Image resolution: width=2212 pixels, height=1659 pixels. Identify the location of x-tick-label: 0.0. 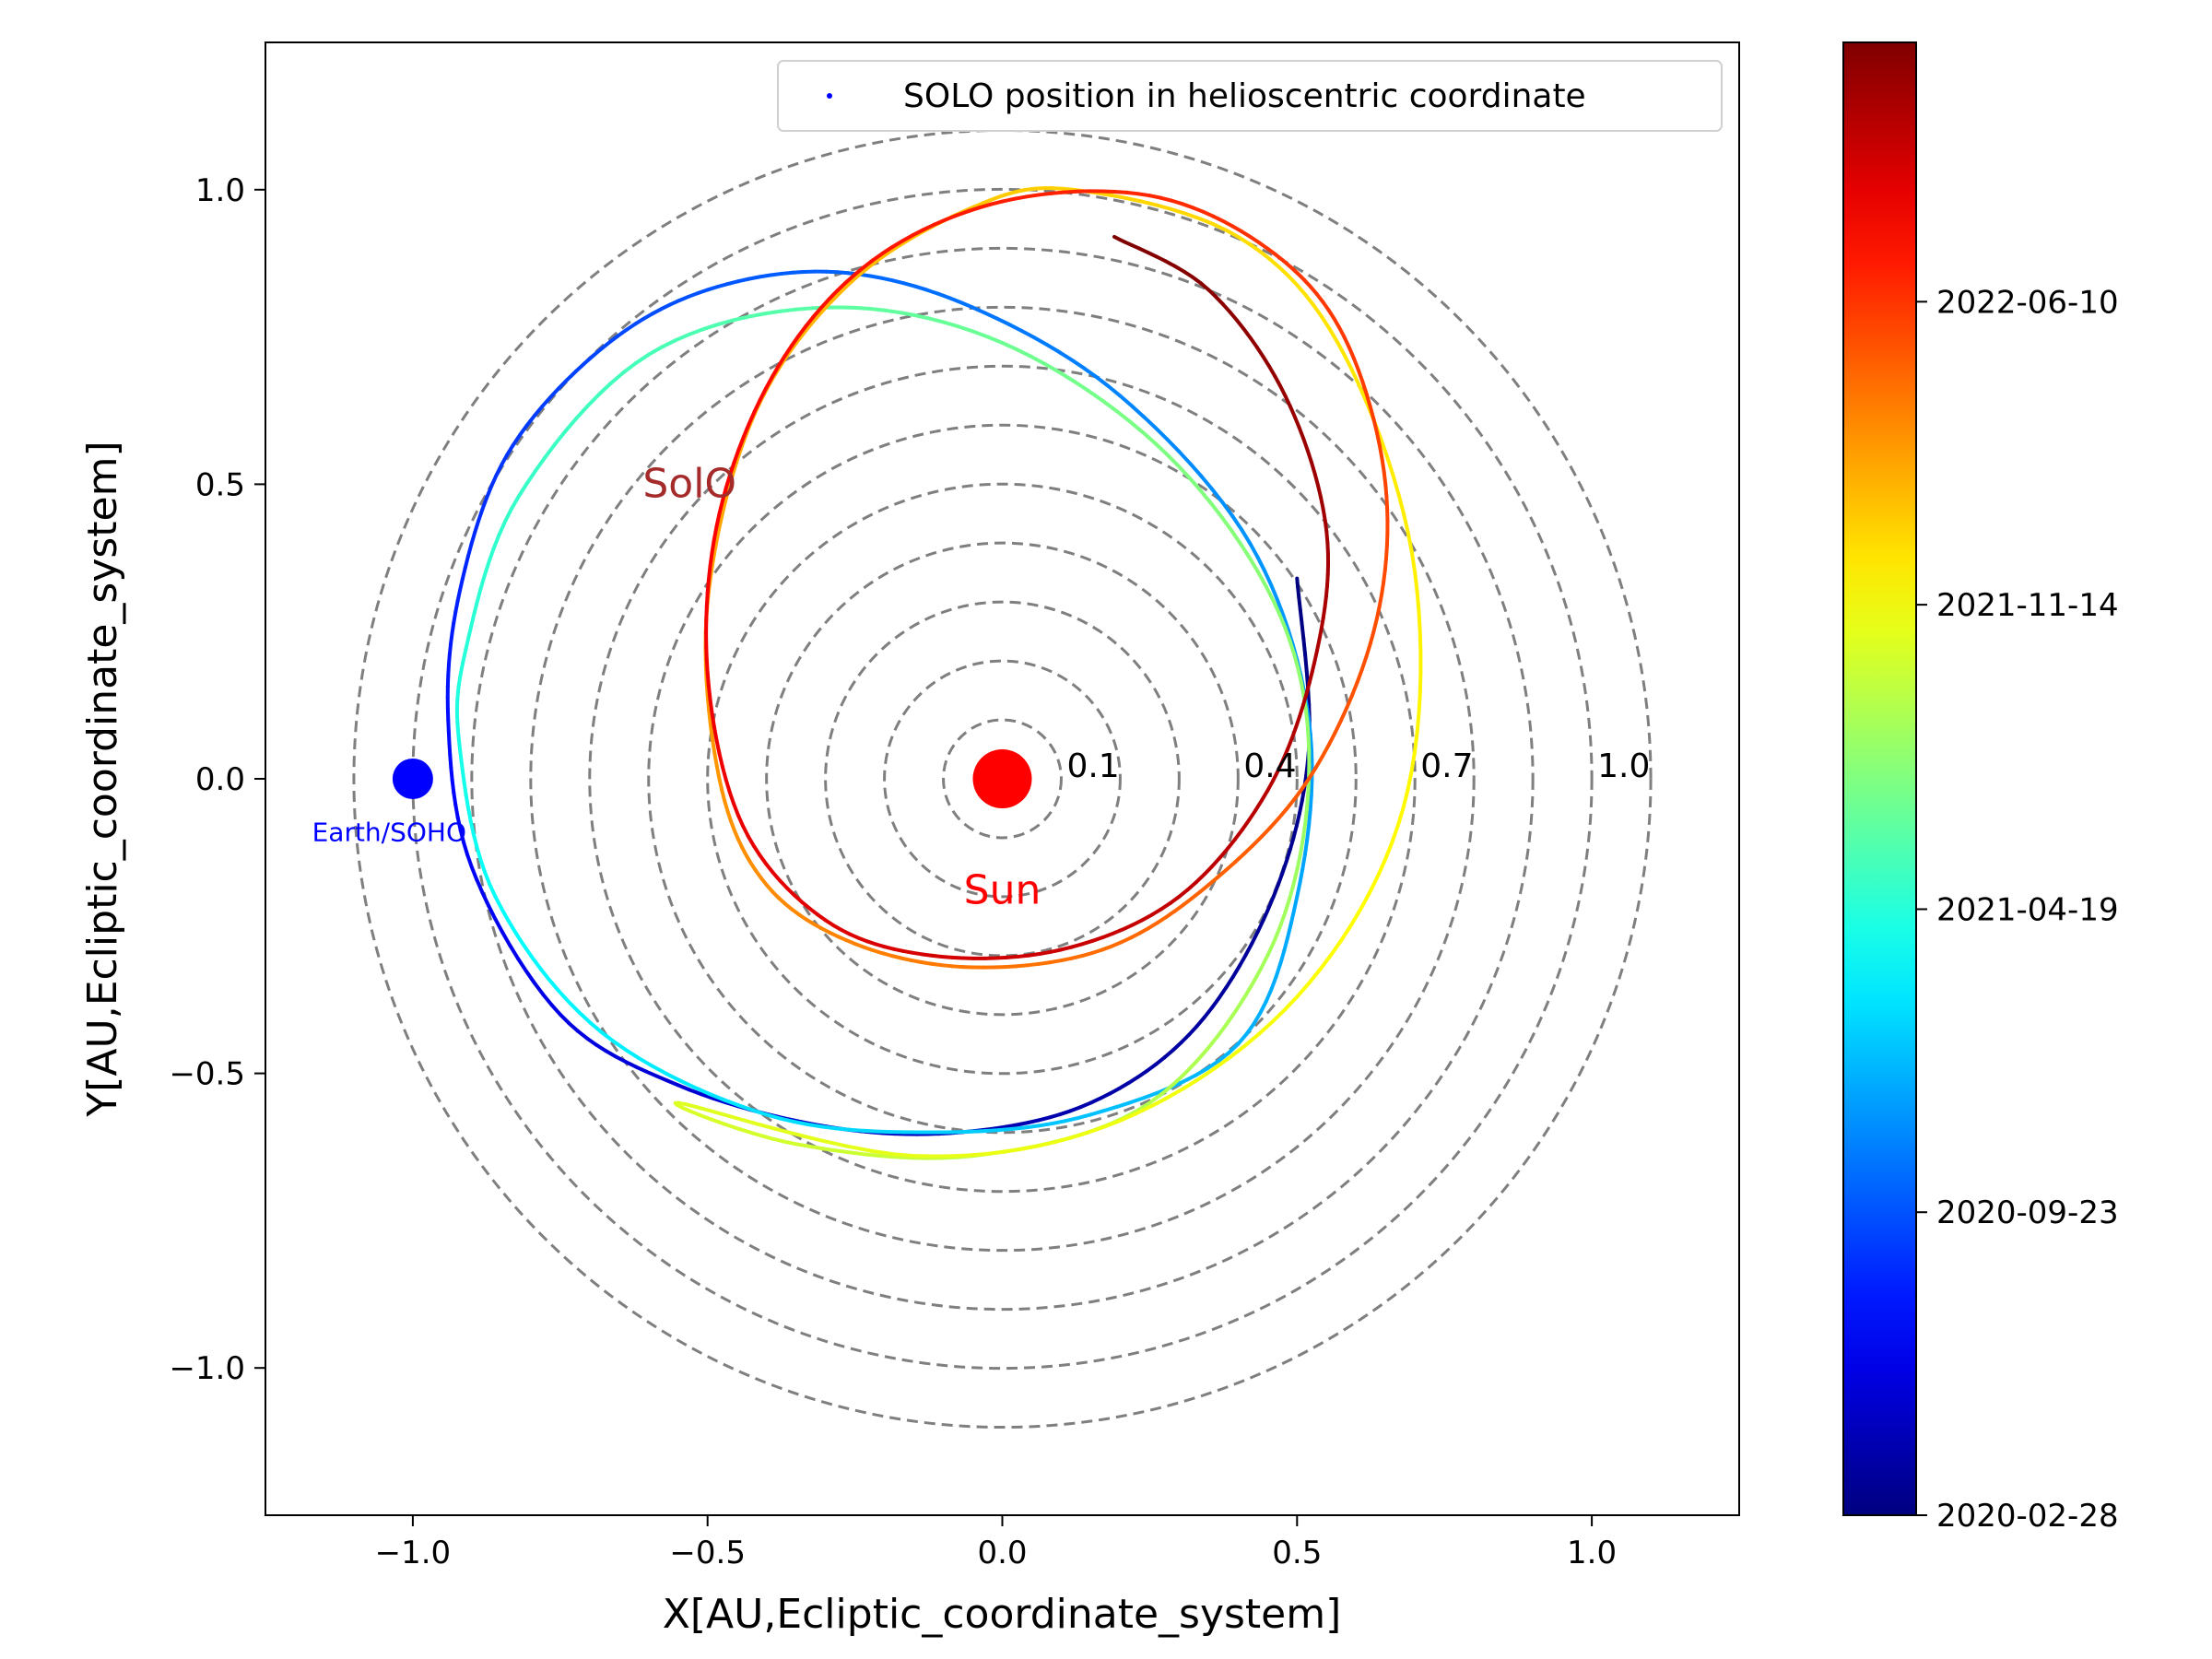
(1002, 1553).